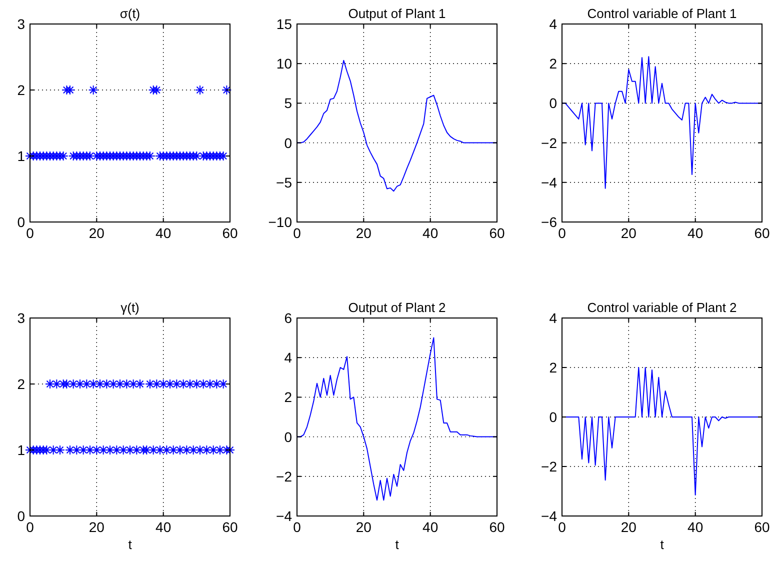 The image size is (780, 573). I want to click on y-tick-label: 15, so click(284, 24).